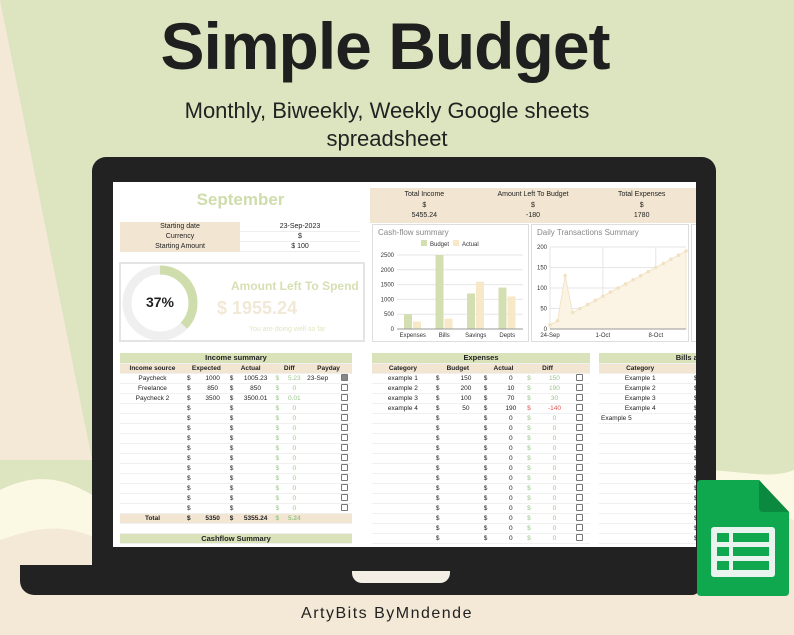 The height and width of the screenshot is (635, 794). Describe the element at coordinates (466, 378) in the screenshot. I see `budget: 150` at that location.